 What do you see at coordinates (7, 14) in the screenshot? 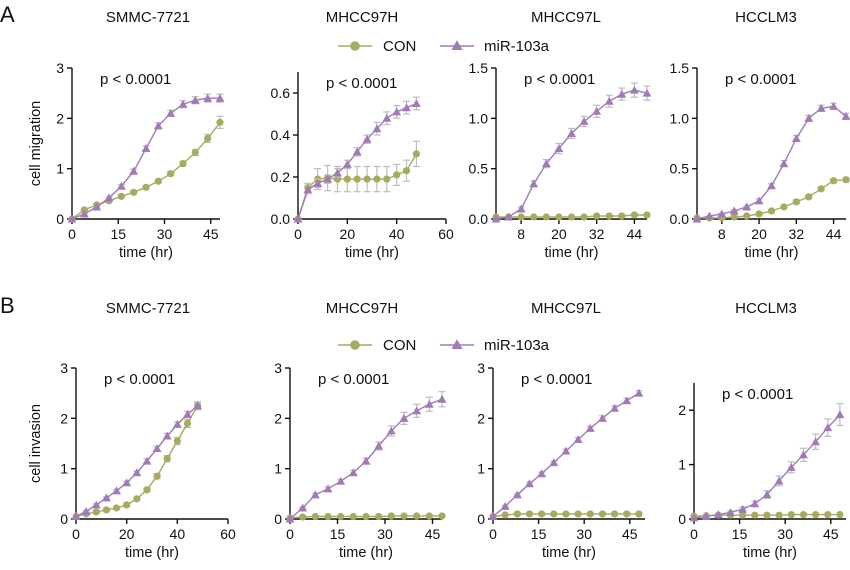
I see `panel-letter-a: A` at bounding box center [7, 14].